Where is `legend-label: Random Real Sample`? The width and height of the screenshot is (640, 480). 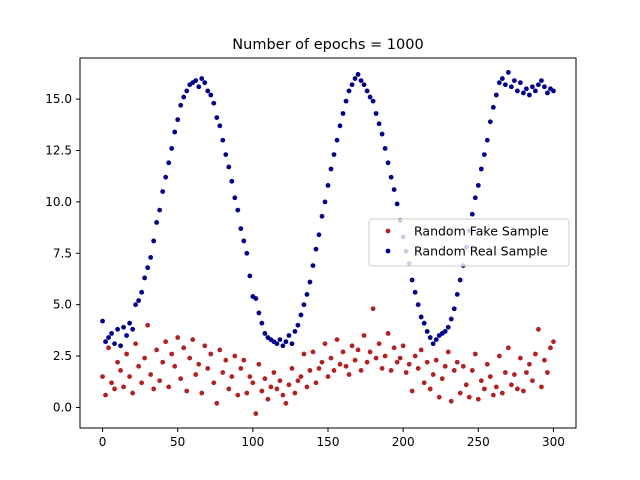 legend-label: Random Real Sample is located at coordinates (481, 251).